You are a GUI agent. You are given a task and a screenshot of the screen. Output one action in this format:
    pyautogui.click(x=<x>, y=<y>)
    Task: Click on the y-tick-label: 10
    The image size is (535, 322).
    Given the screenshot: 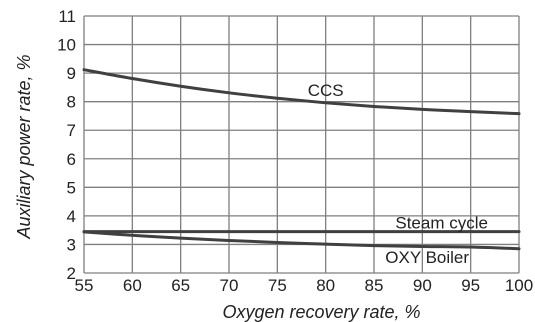 What is the action you would take?
    pyautogui.click(x=66, y=45)
    